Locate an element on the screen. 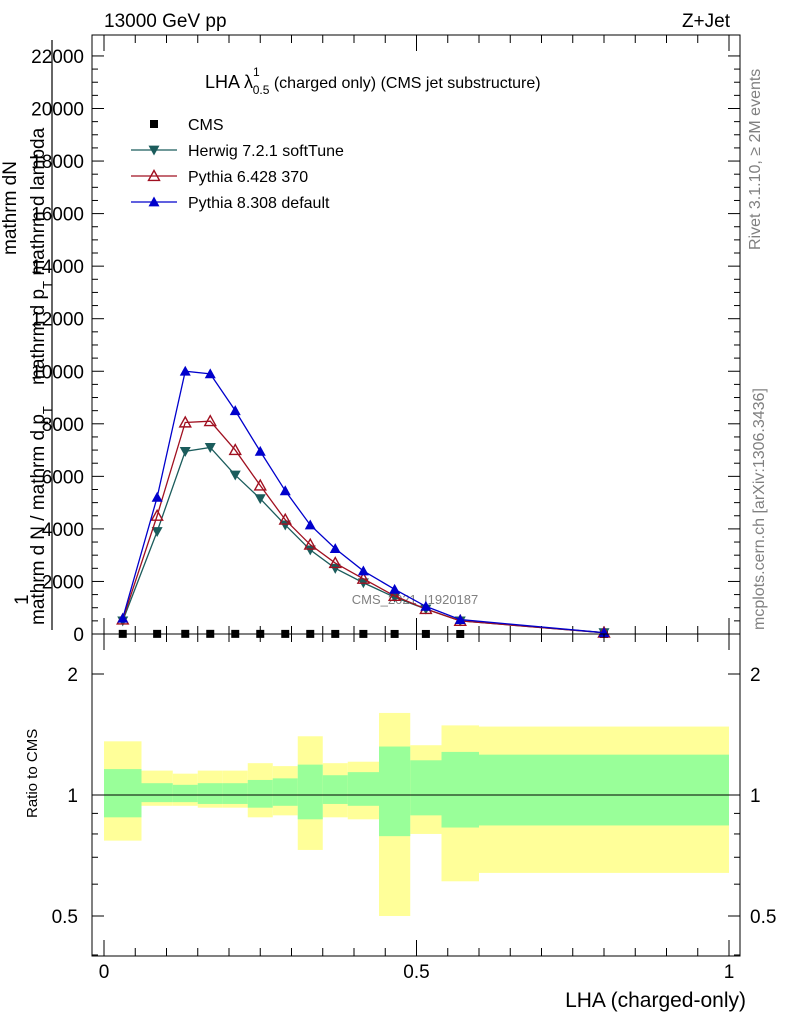 The image size is (786, 1024). legend-label: Pythia 8.308 default is located at coordinates (259, 203).